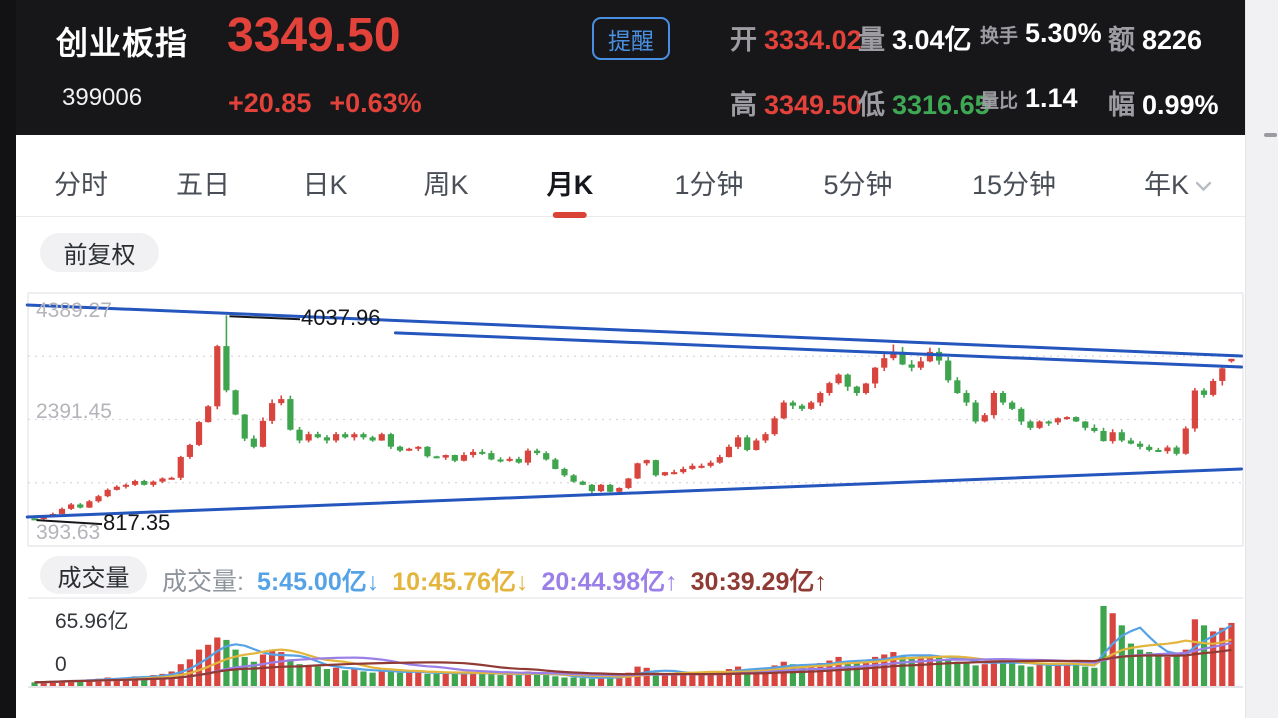 The height and width of the screenshot is (718, 1278). Describe the element at coordinates (932, 40) in the screenshot. I see `stat-value: 3.04亿` at that location.